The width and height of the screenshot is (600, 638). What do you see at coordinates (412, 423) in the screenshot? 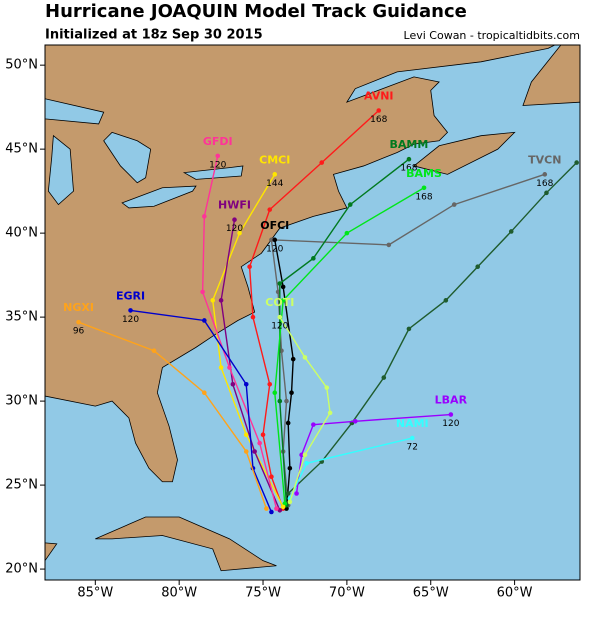
I see `model-label: NAMI` at bounding box center [412, 423].